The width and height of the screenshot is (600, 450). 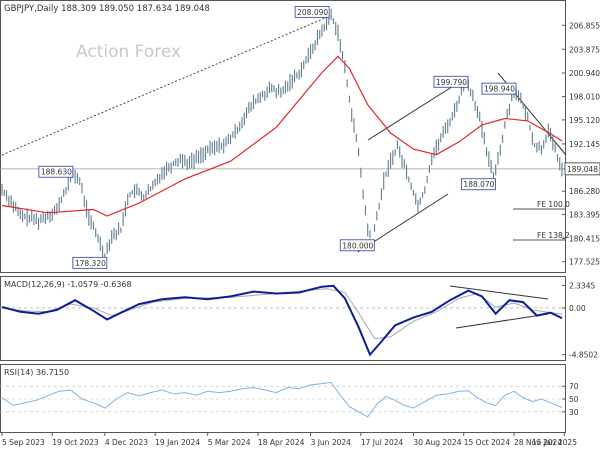 I want to click on price-y-tick-label: 198.010, so click(x=584, y=97).